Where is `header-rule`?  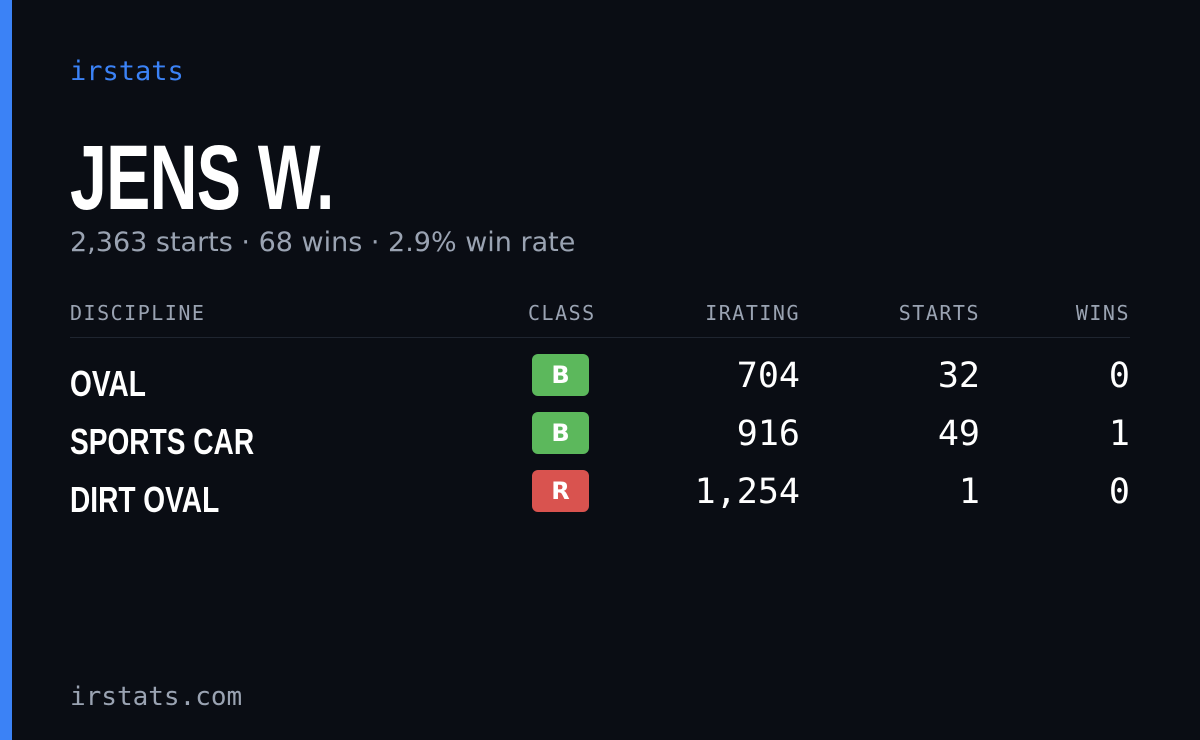
header-rule is located at coordinates (600, 337).